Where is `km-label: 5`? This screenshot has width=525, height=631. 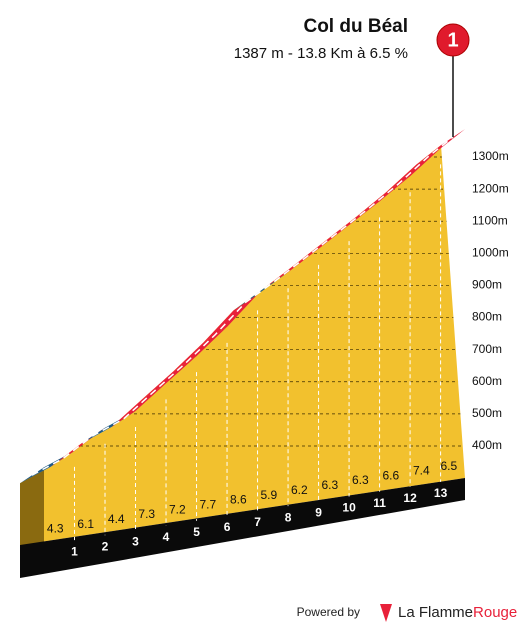 km-label: 5 is located at coordinates (196, 532).